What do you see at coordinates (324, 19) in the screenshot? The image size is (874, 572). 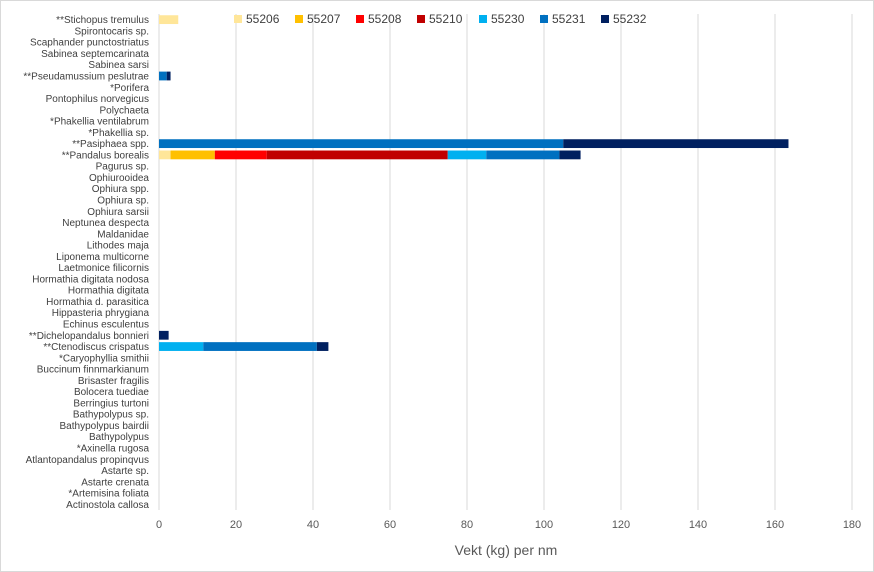 I see `legend-label: 55207` at bounding box center [324, 19].